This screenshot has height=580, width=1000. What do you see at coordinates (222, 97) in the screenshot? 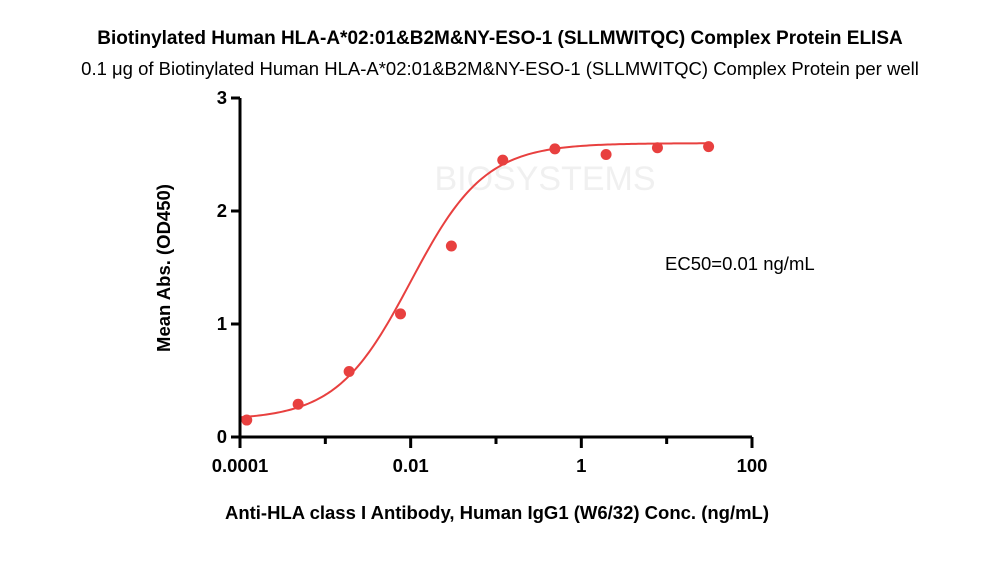
I see `y-tick-label: 3` at bounding box center [222, 97].